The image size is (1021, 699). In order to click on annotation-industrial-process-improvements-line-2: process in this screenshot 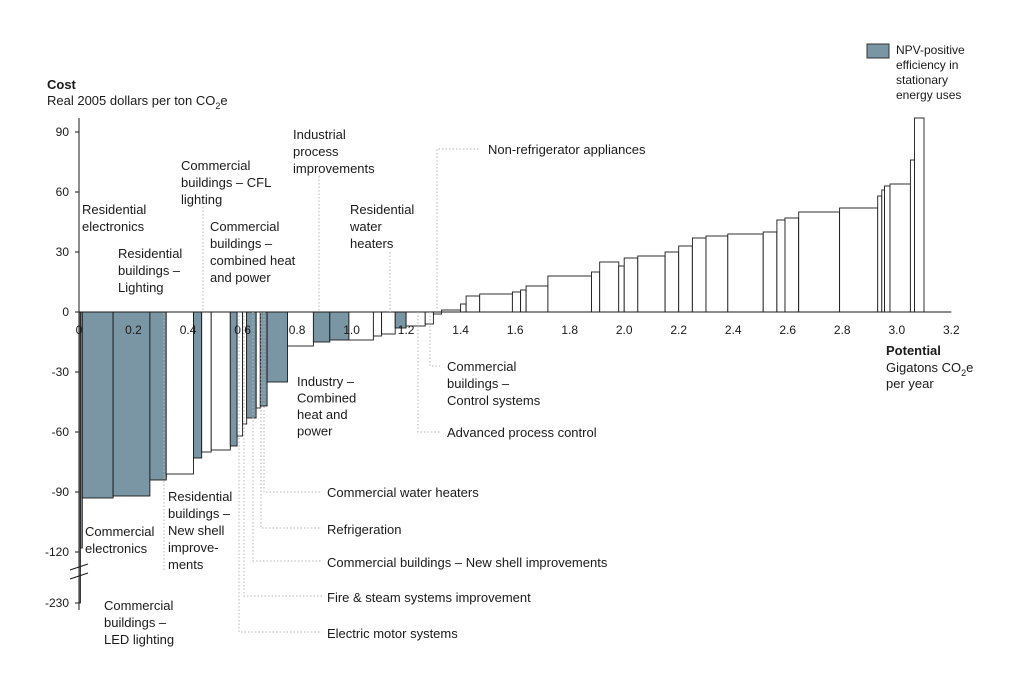, I will do `click(316, 151)`.